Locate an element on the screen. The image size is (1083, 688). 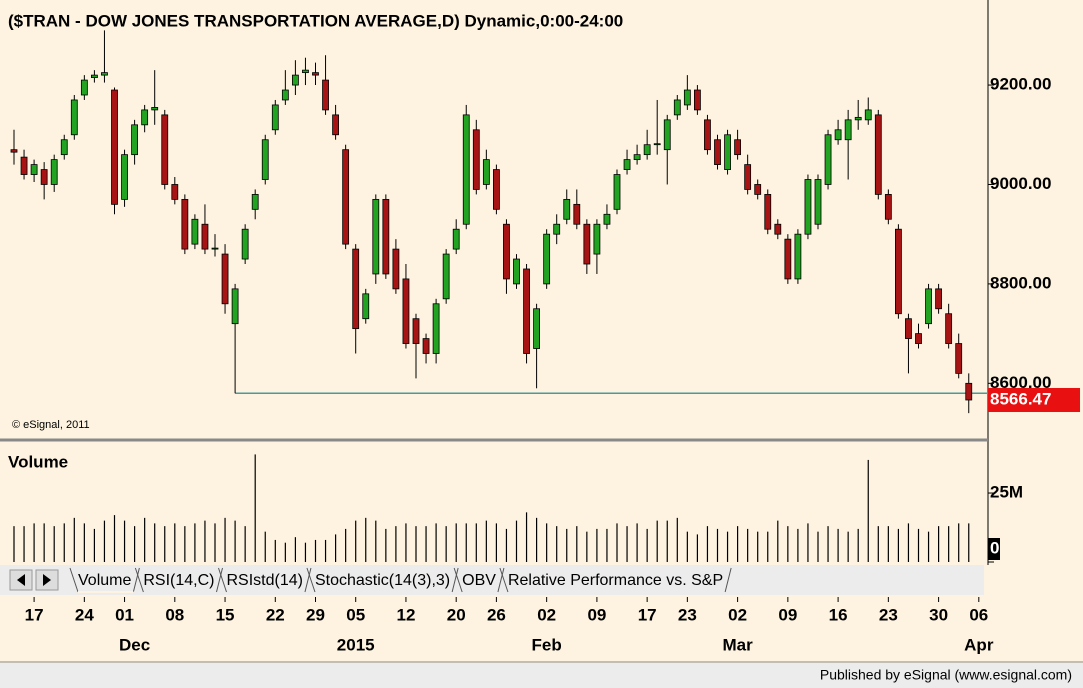
tab: Stochastic(14(3),3) is located at coordinates (382, 580).